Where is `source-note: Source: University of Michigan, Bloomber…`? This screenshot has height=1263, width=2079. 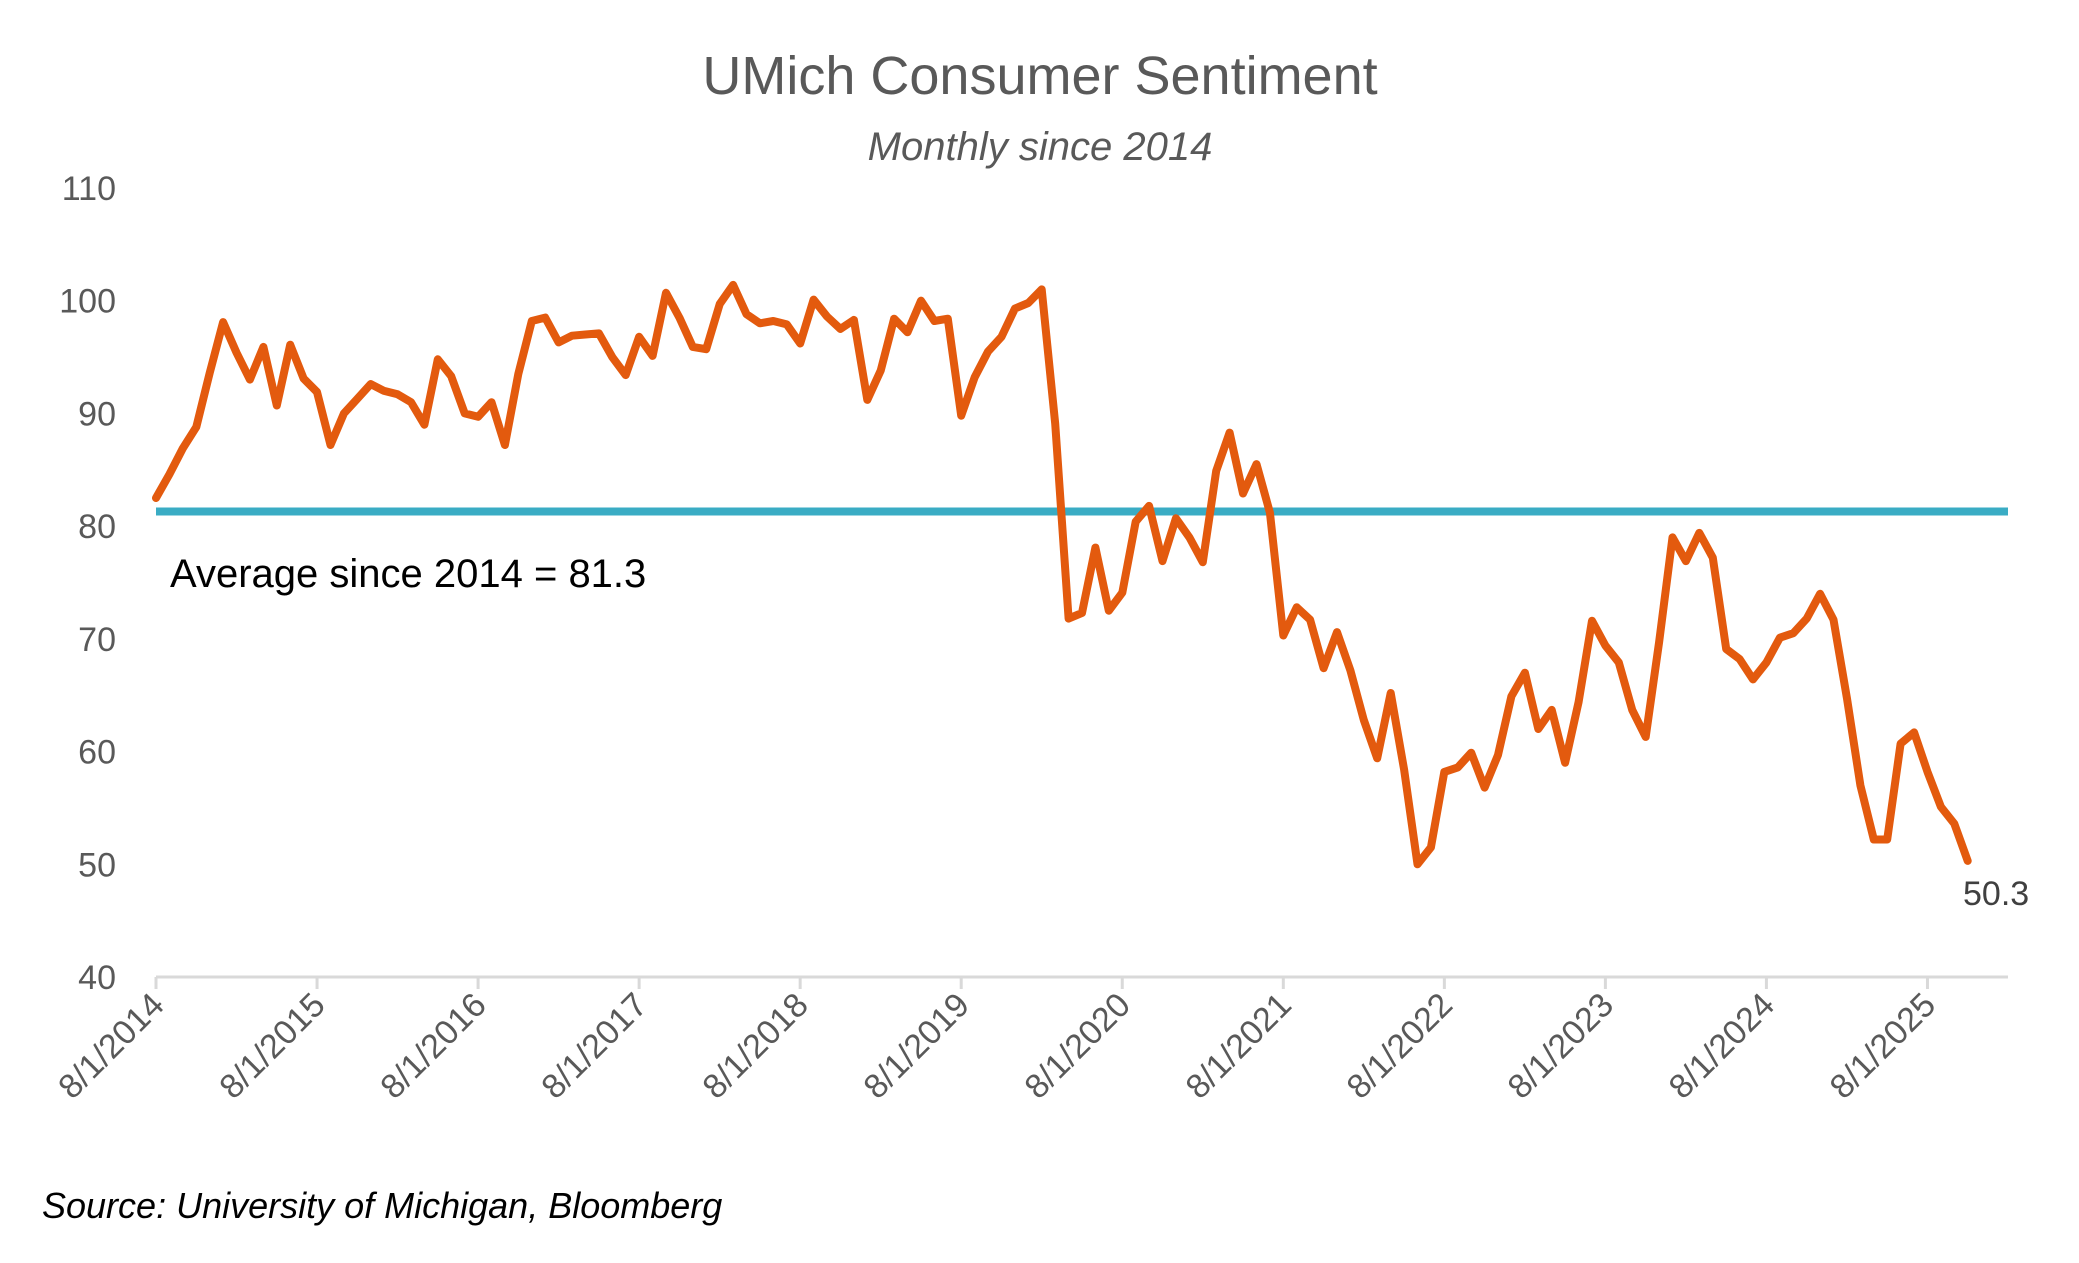 source-note: Source: University of Michigan, Bloomber… is located at coordinates (382, 1205).